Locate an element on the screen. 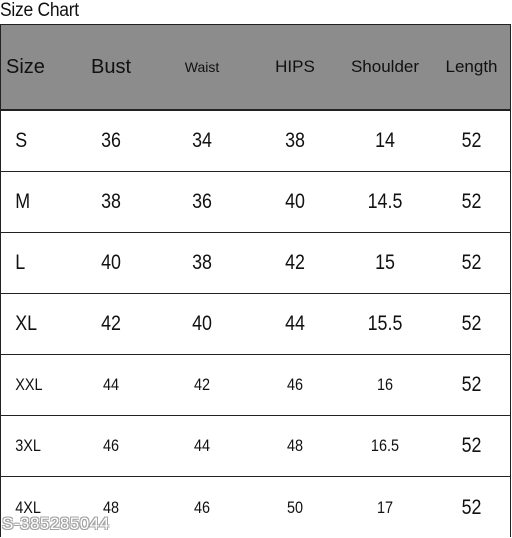 The image size is (512, 538). cell-size: S is located at coordinates (21, 140).